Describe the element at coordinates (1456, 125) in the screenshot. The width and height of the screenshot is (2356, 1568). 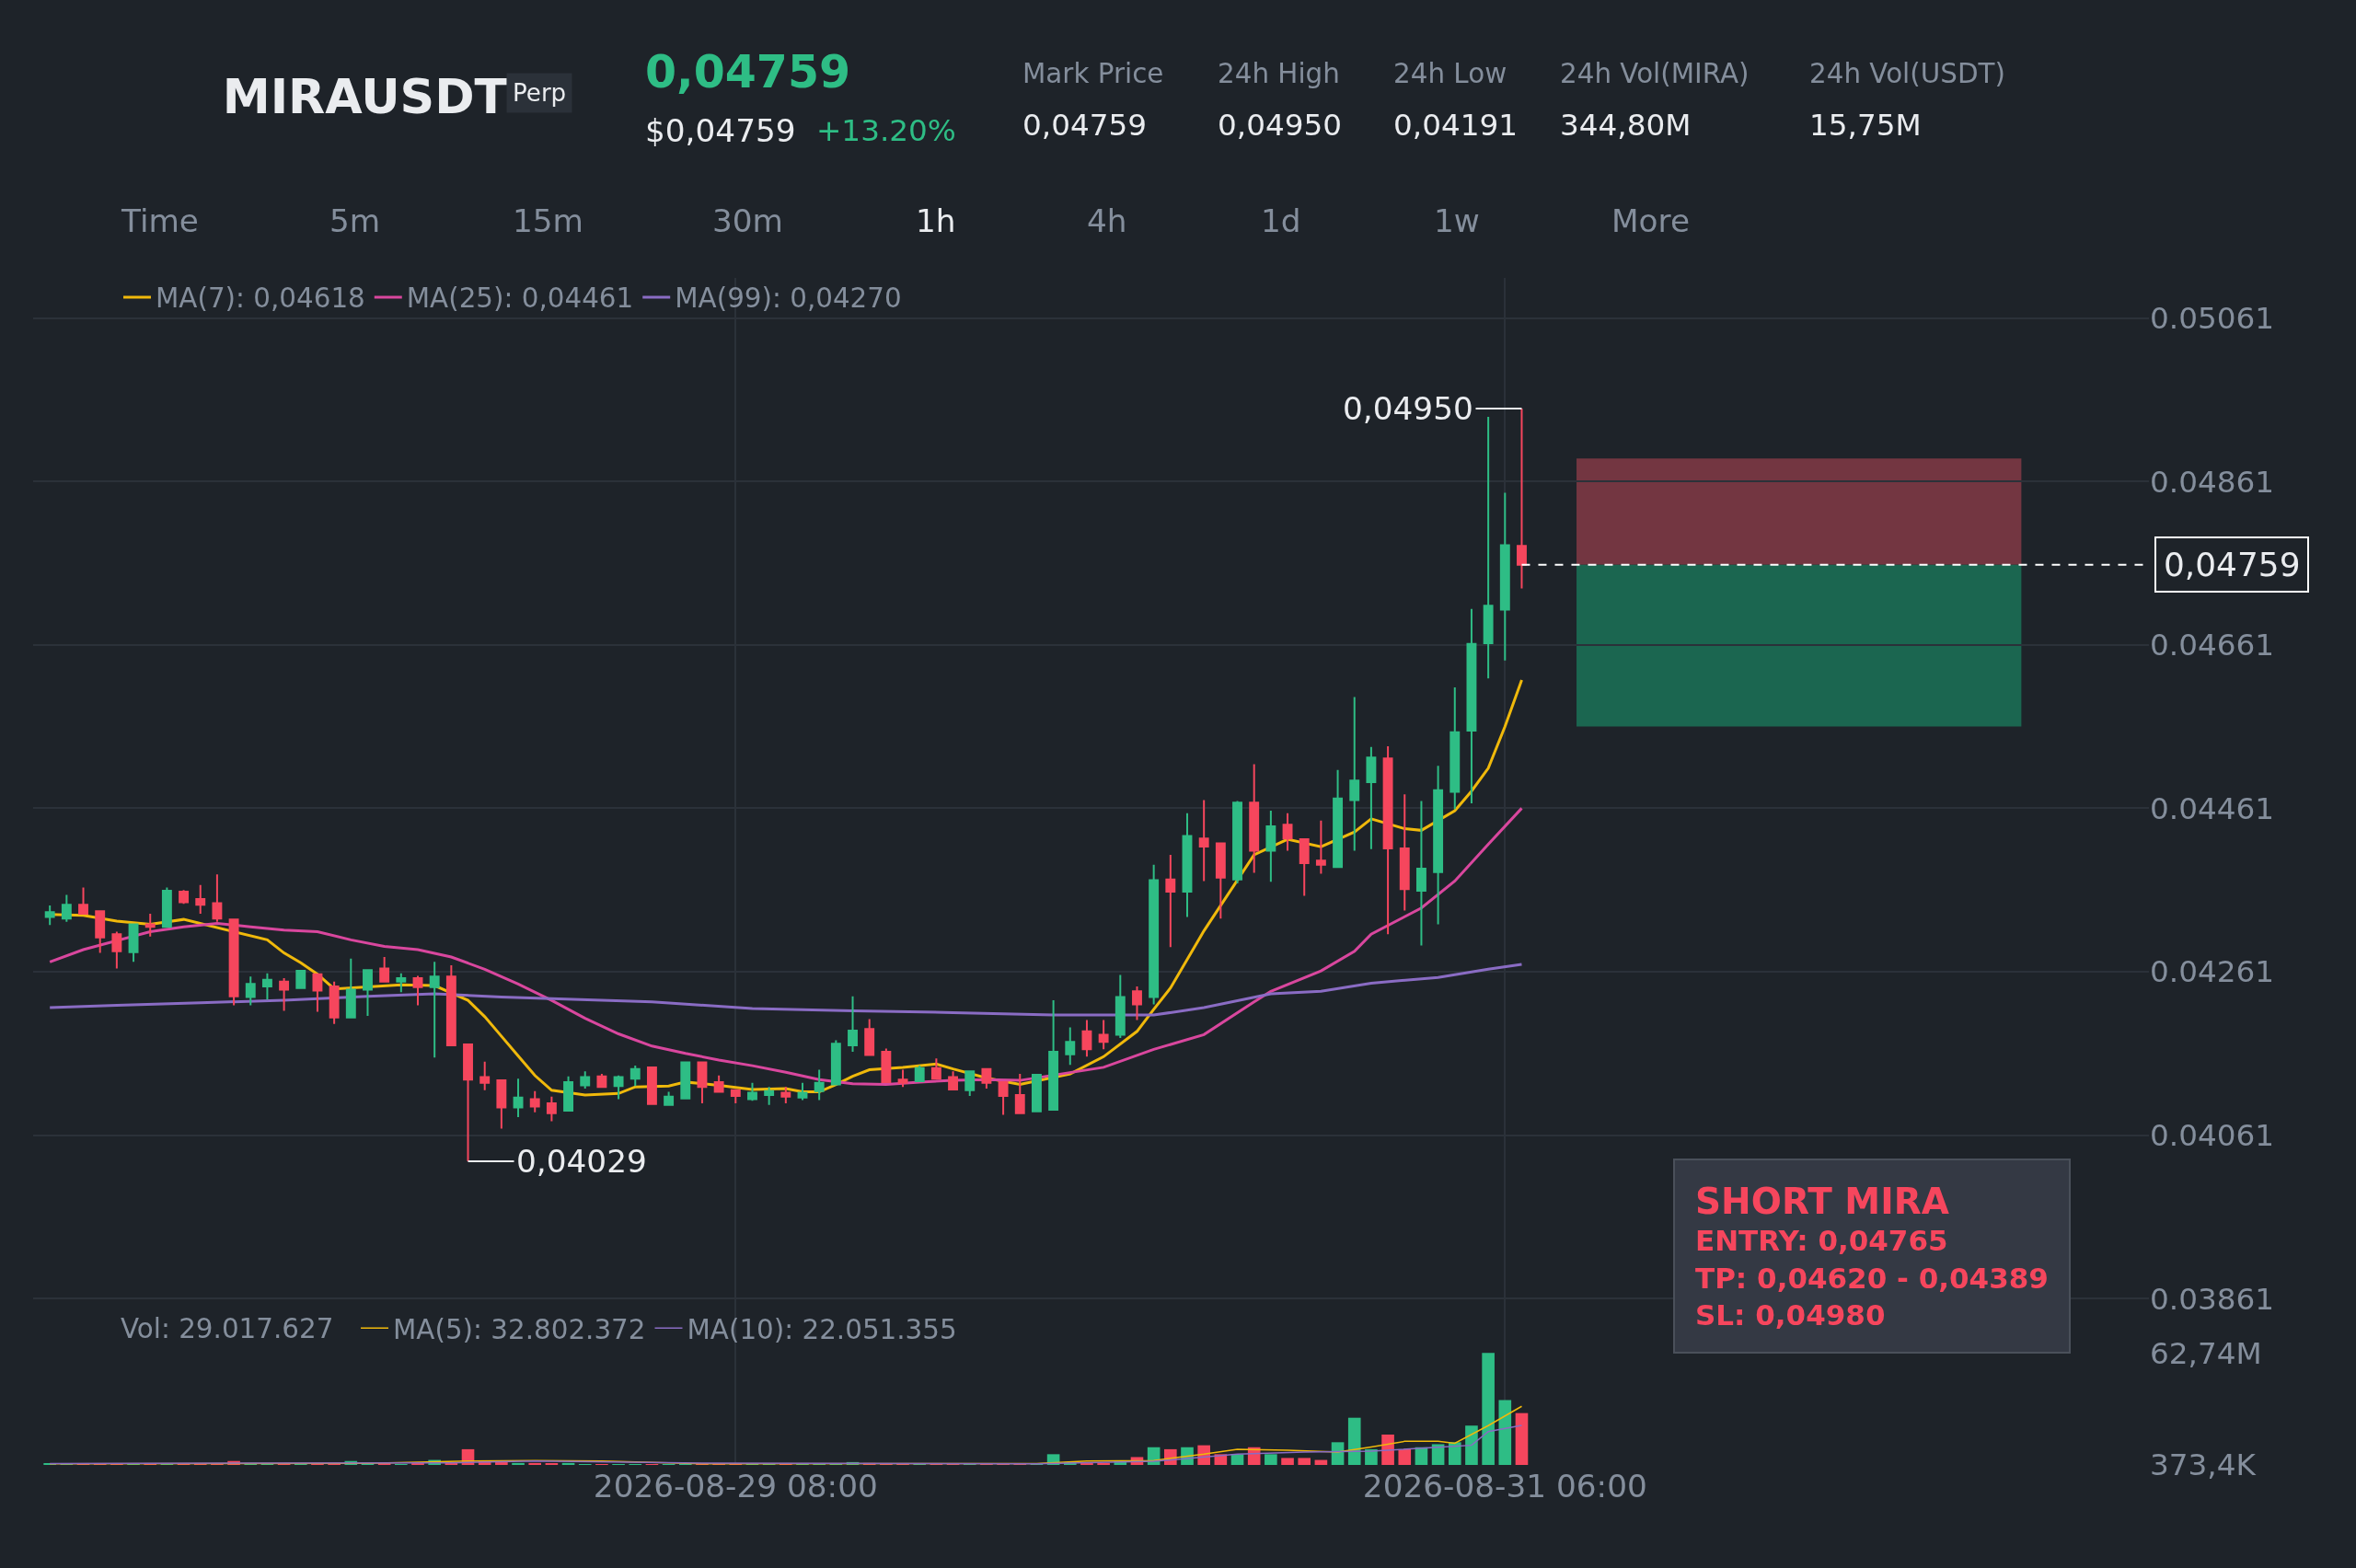
I see `text: 0,04191` at that location.